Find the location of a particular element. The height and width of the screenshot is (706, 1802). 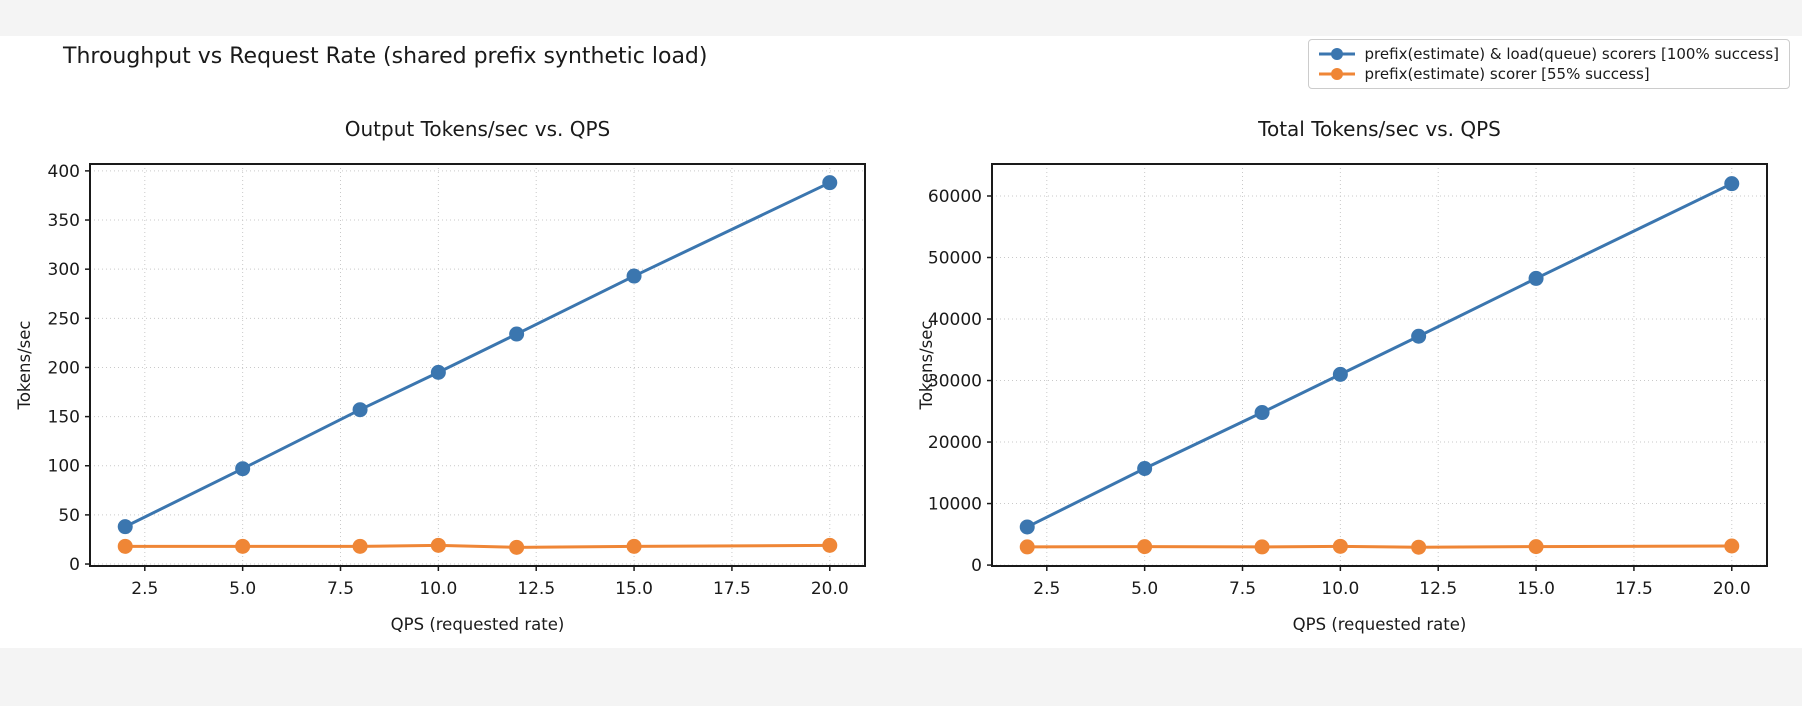

svg-text: 300 is located at coordinates (64, 270).